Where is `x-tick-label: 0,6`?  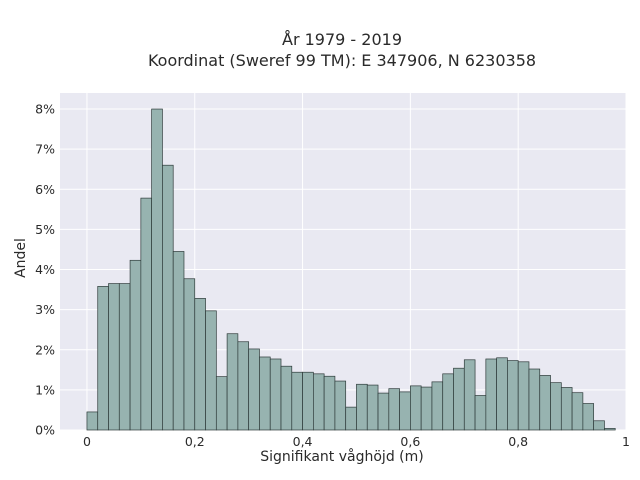 x-tick-label: 0,6 is located at coordinates (410, 441).